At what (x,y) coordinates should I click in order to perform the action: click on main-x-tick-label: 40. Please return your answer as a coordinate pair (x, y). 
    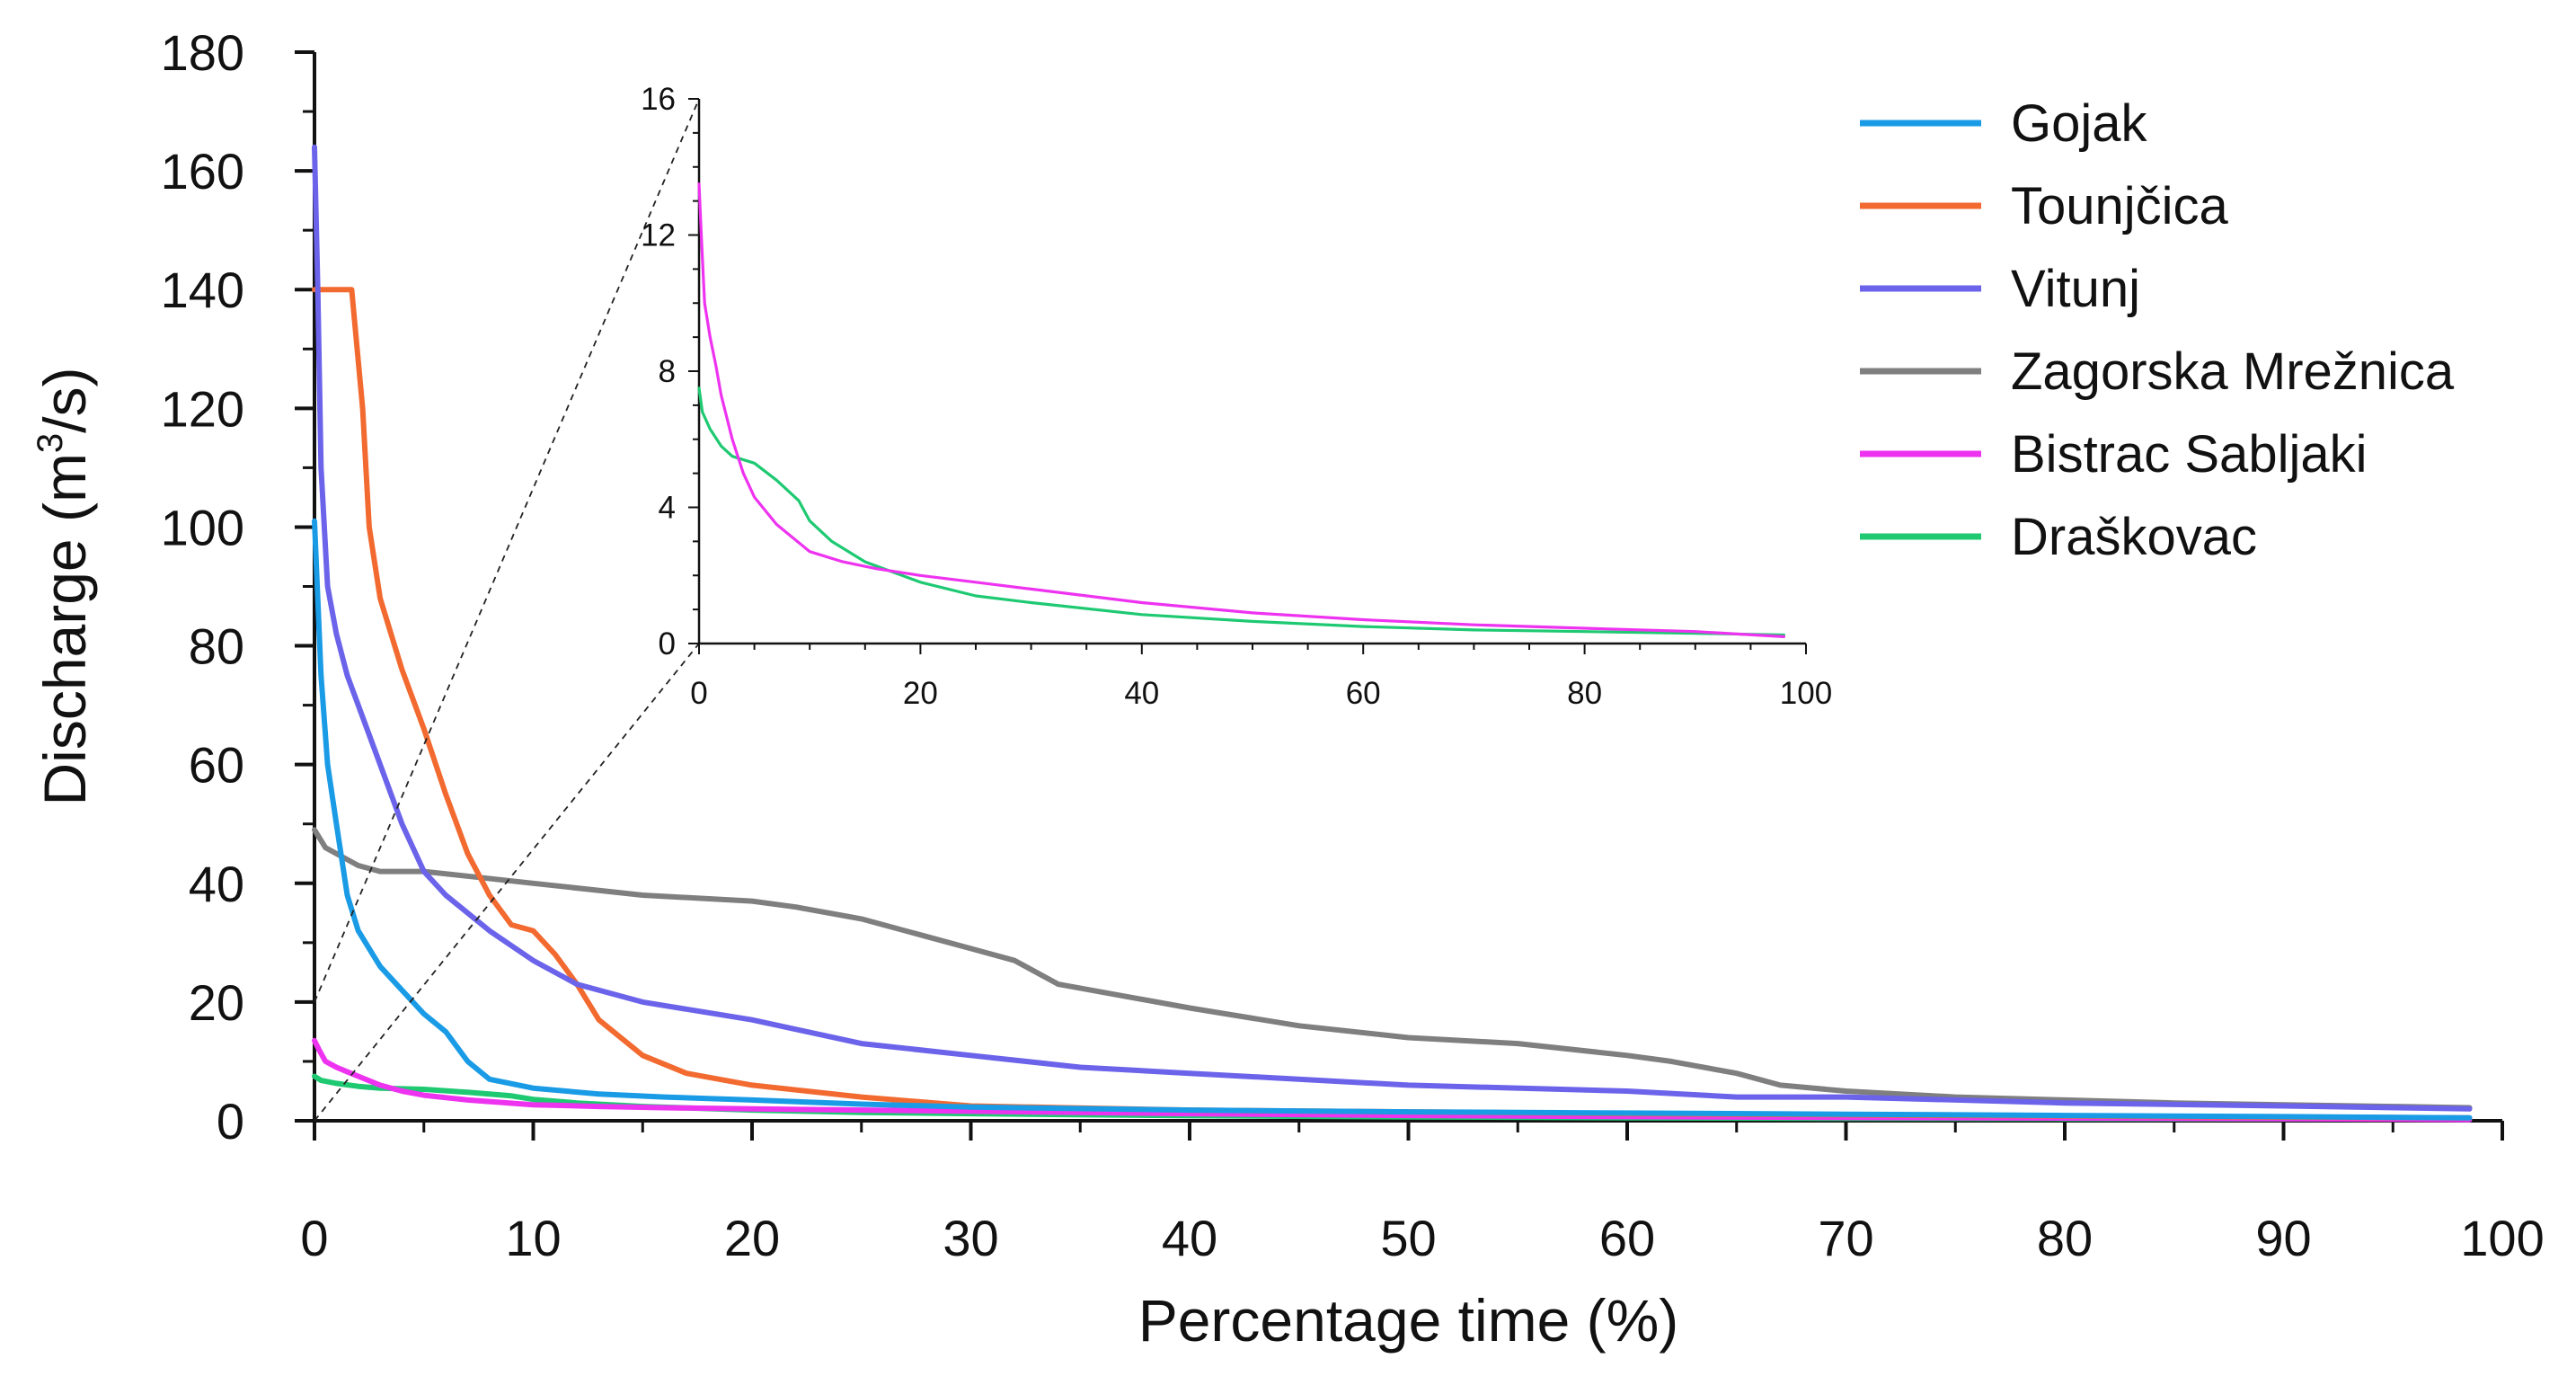
    Looking at the image, I should click on (1189, 1238).